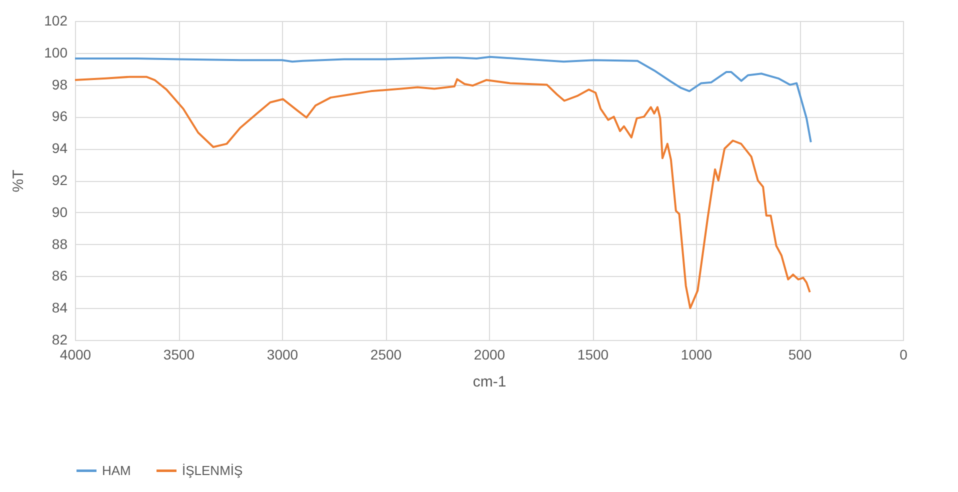 The width and height of the screenshot is (958, 492). Describe the element at coordinates (60, 148) in the screenshot. I see `y-tick-label: 94` at that location.